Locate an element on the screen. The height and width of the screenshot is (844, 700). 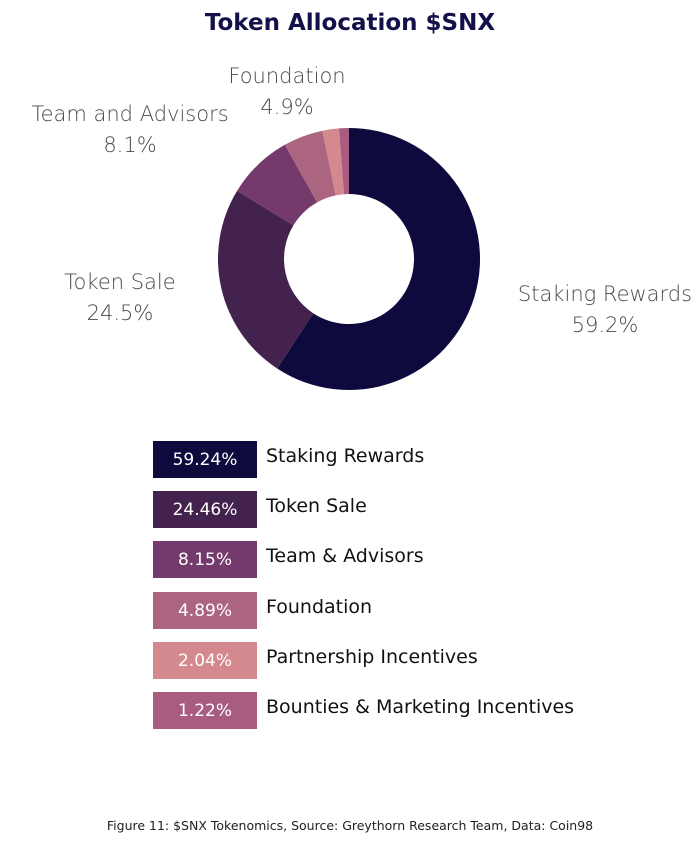
legend-item-staking-rewards: 59.24% Staking Rewards is located at coordinates (393, 460).